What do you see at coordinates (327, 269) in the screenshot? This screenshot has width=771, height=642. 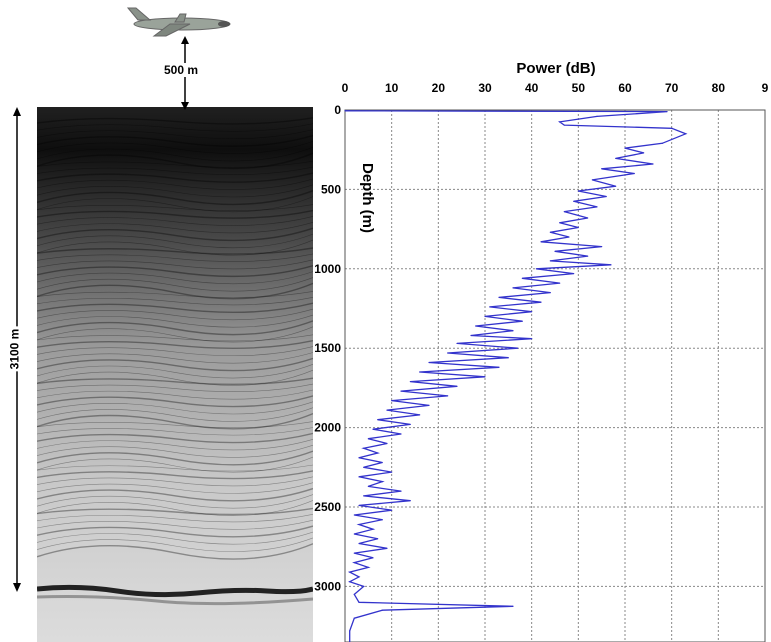 I see `y-tick-label: 1000` at bounding box center [327, 269].